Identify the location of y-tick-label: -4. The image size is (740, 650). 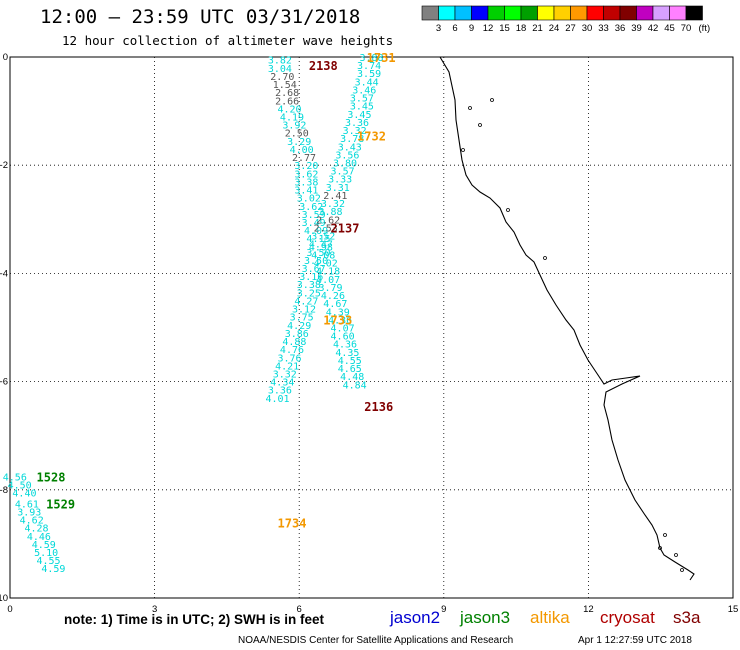
(4, 273).